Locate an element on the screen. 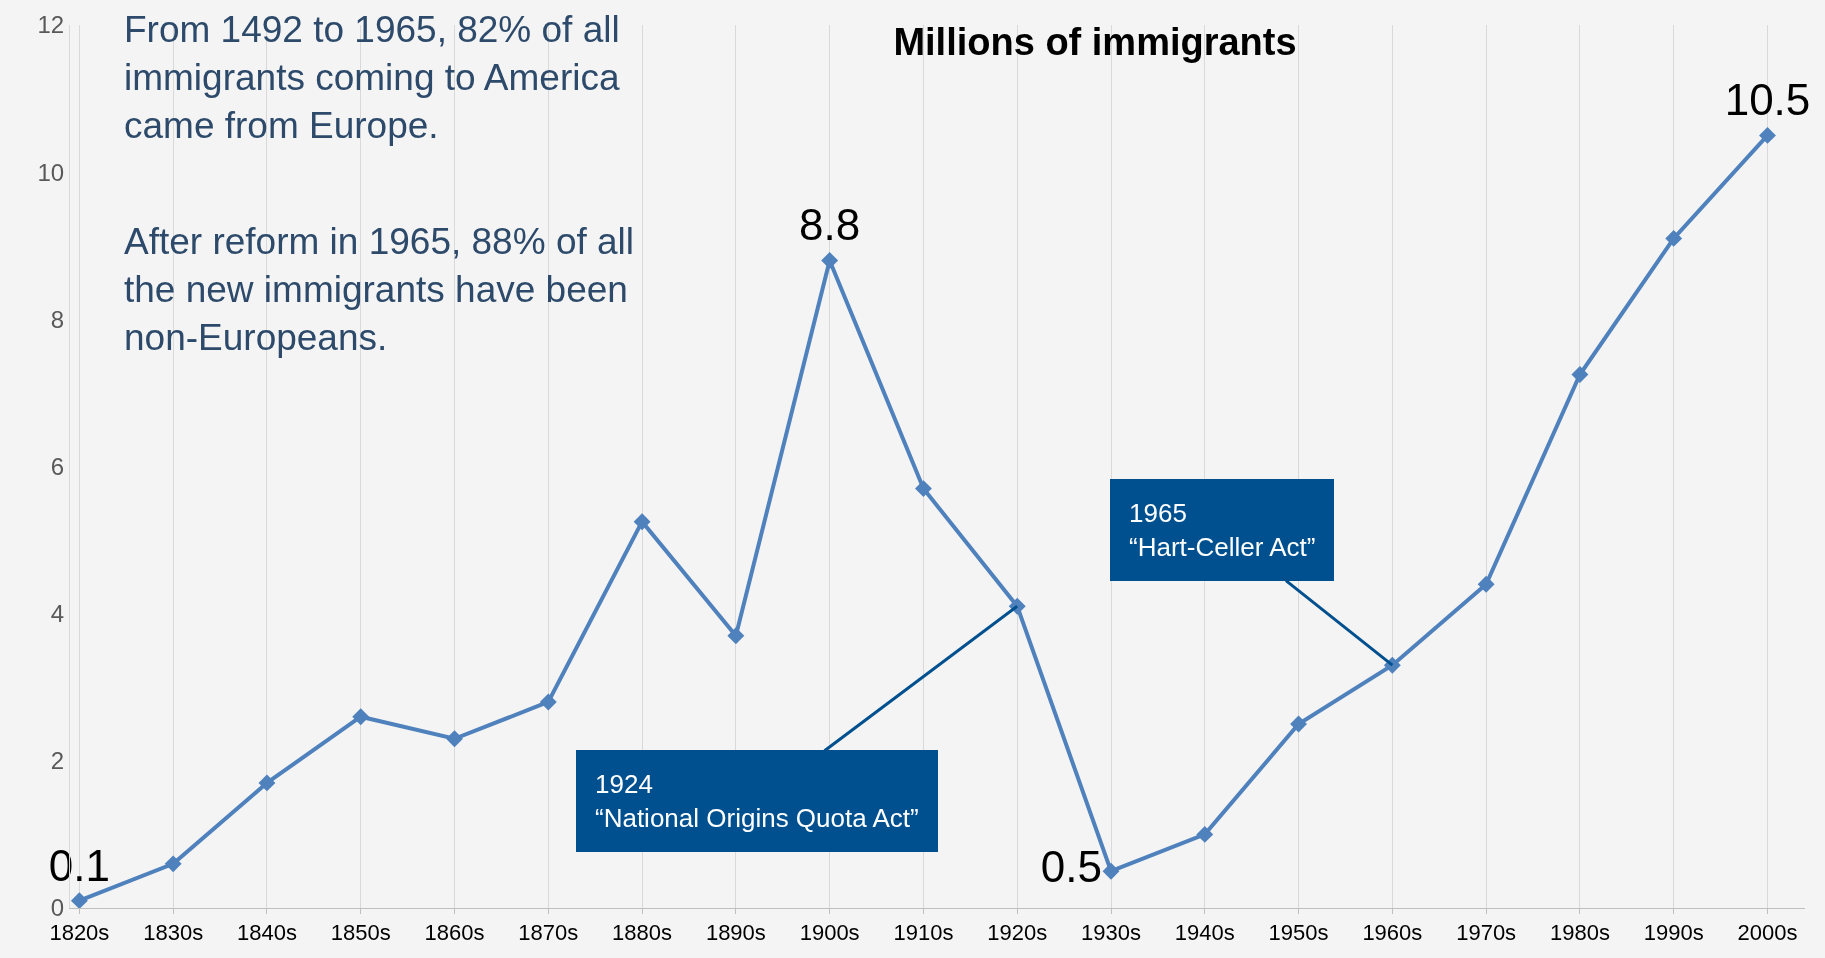 This screenshot has height=958, width=1825. x-tick-label: 1850s is located at coordinates (360, 933).